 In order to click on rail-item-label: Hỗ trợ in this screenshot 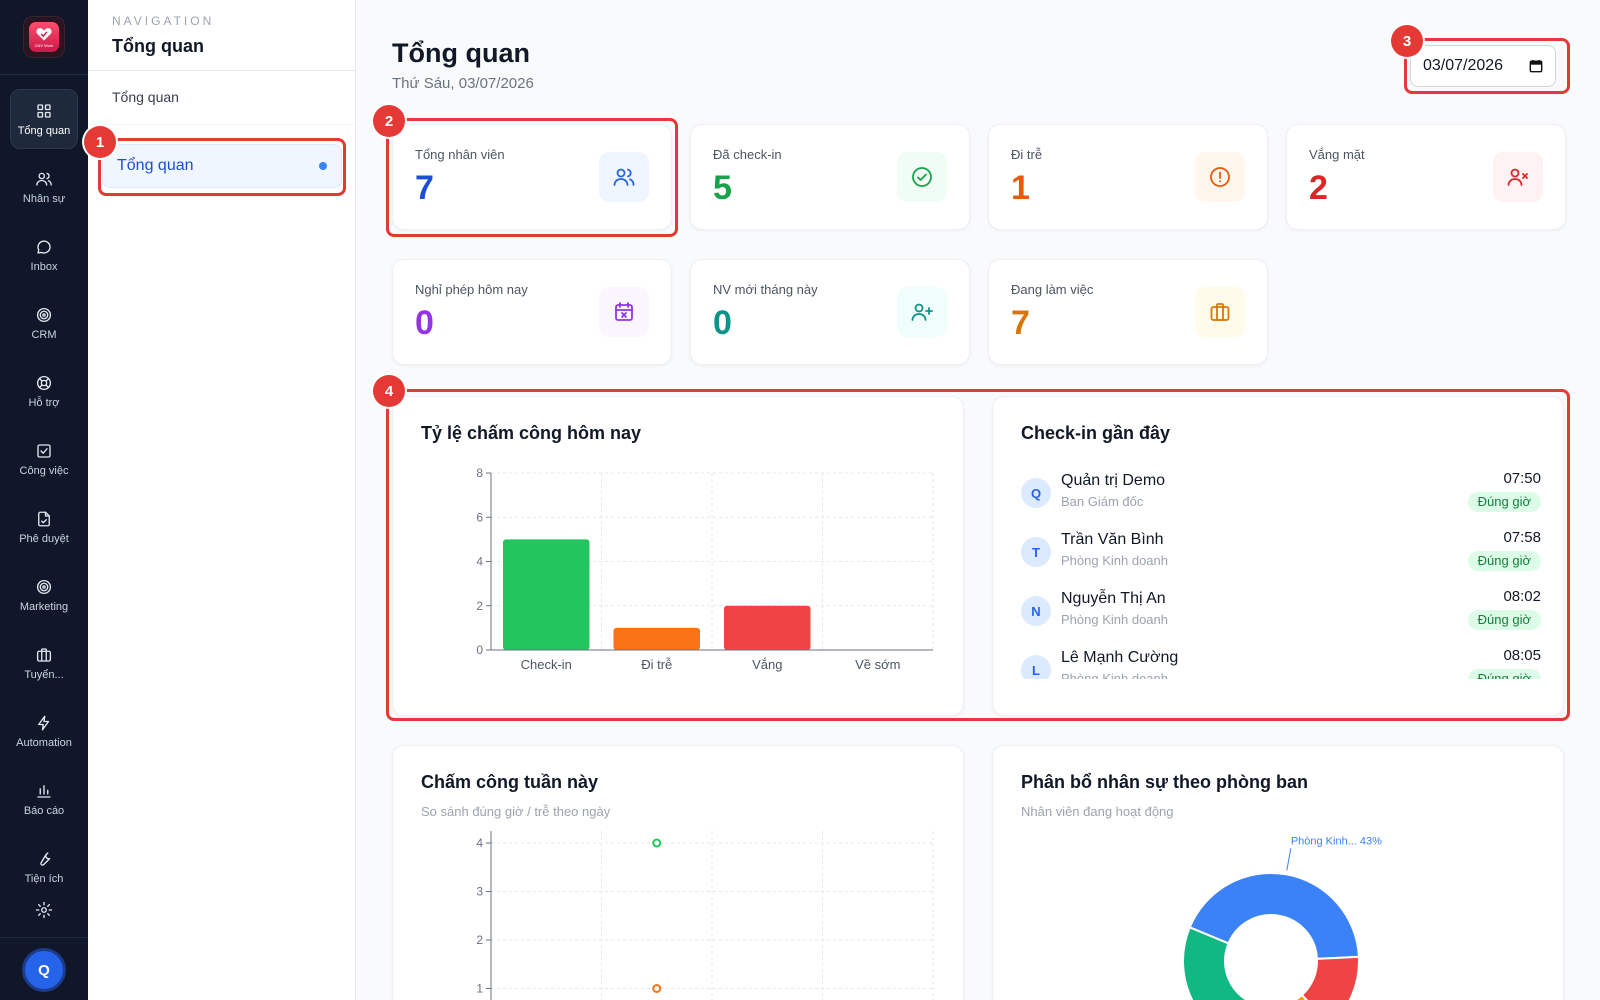, I will do `click(44, 402)`.